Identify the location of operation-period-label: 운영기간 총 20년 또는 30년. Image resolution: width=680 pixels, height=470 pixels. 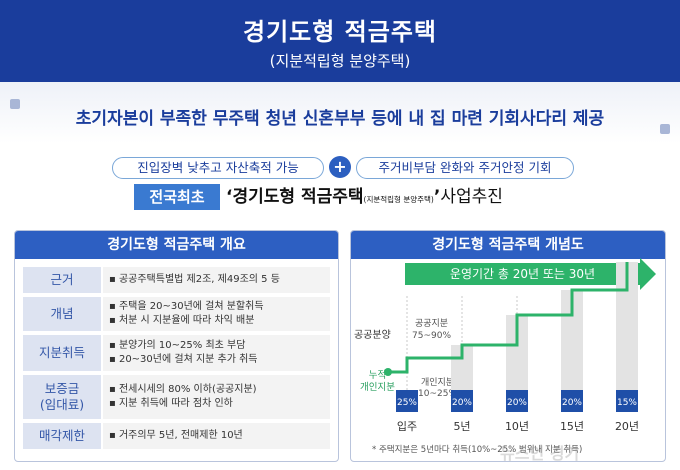
(522, 274).